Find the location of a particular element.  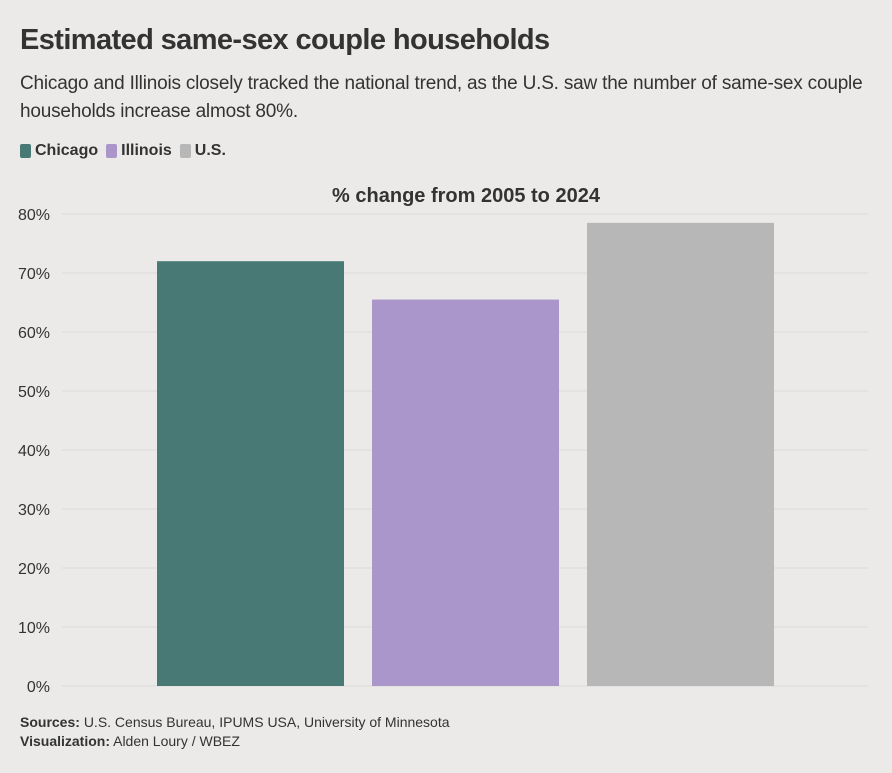

y-axis-tick-labels: 0% 10% 20% 30% 40% 50% 60% 70% 80% is located at coordinates (34, 451).